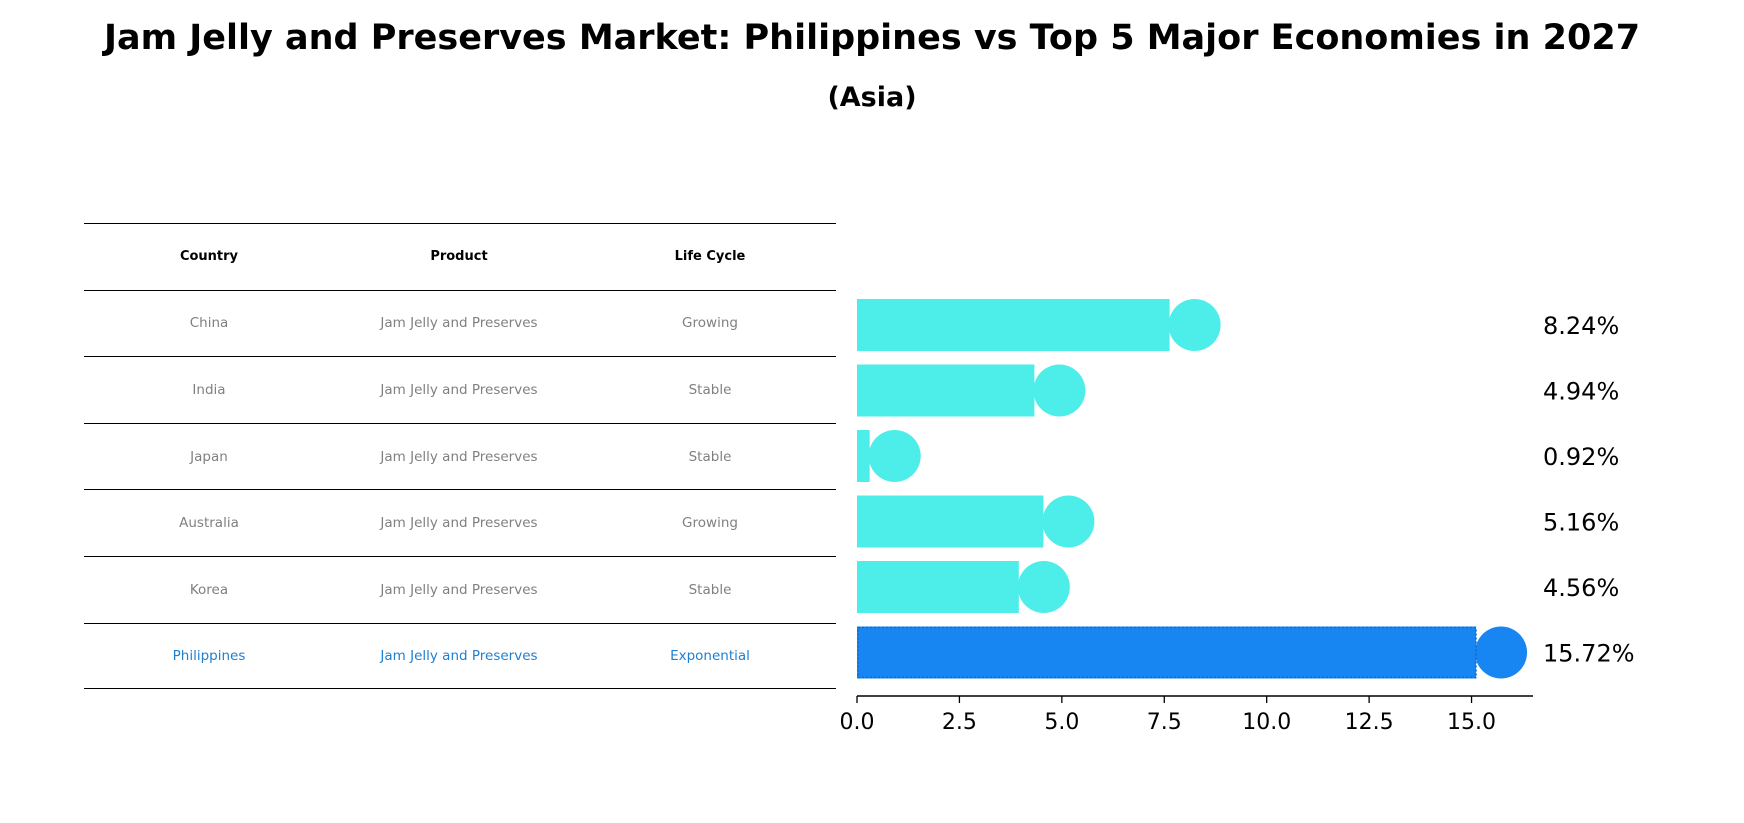 This screenshot has height=823, width=1744. I want to click on value-label: 0.92%, so click(1581, 457).